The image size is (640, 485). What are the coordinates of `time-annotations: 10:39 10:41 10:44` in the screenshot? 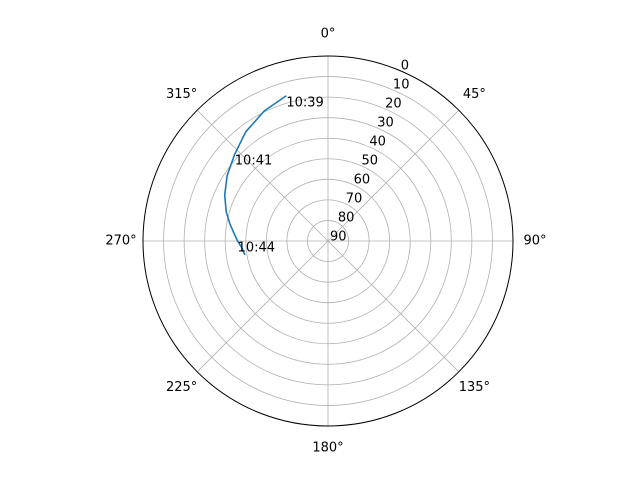 It's located at (279, 175).